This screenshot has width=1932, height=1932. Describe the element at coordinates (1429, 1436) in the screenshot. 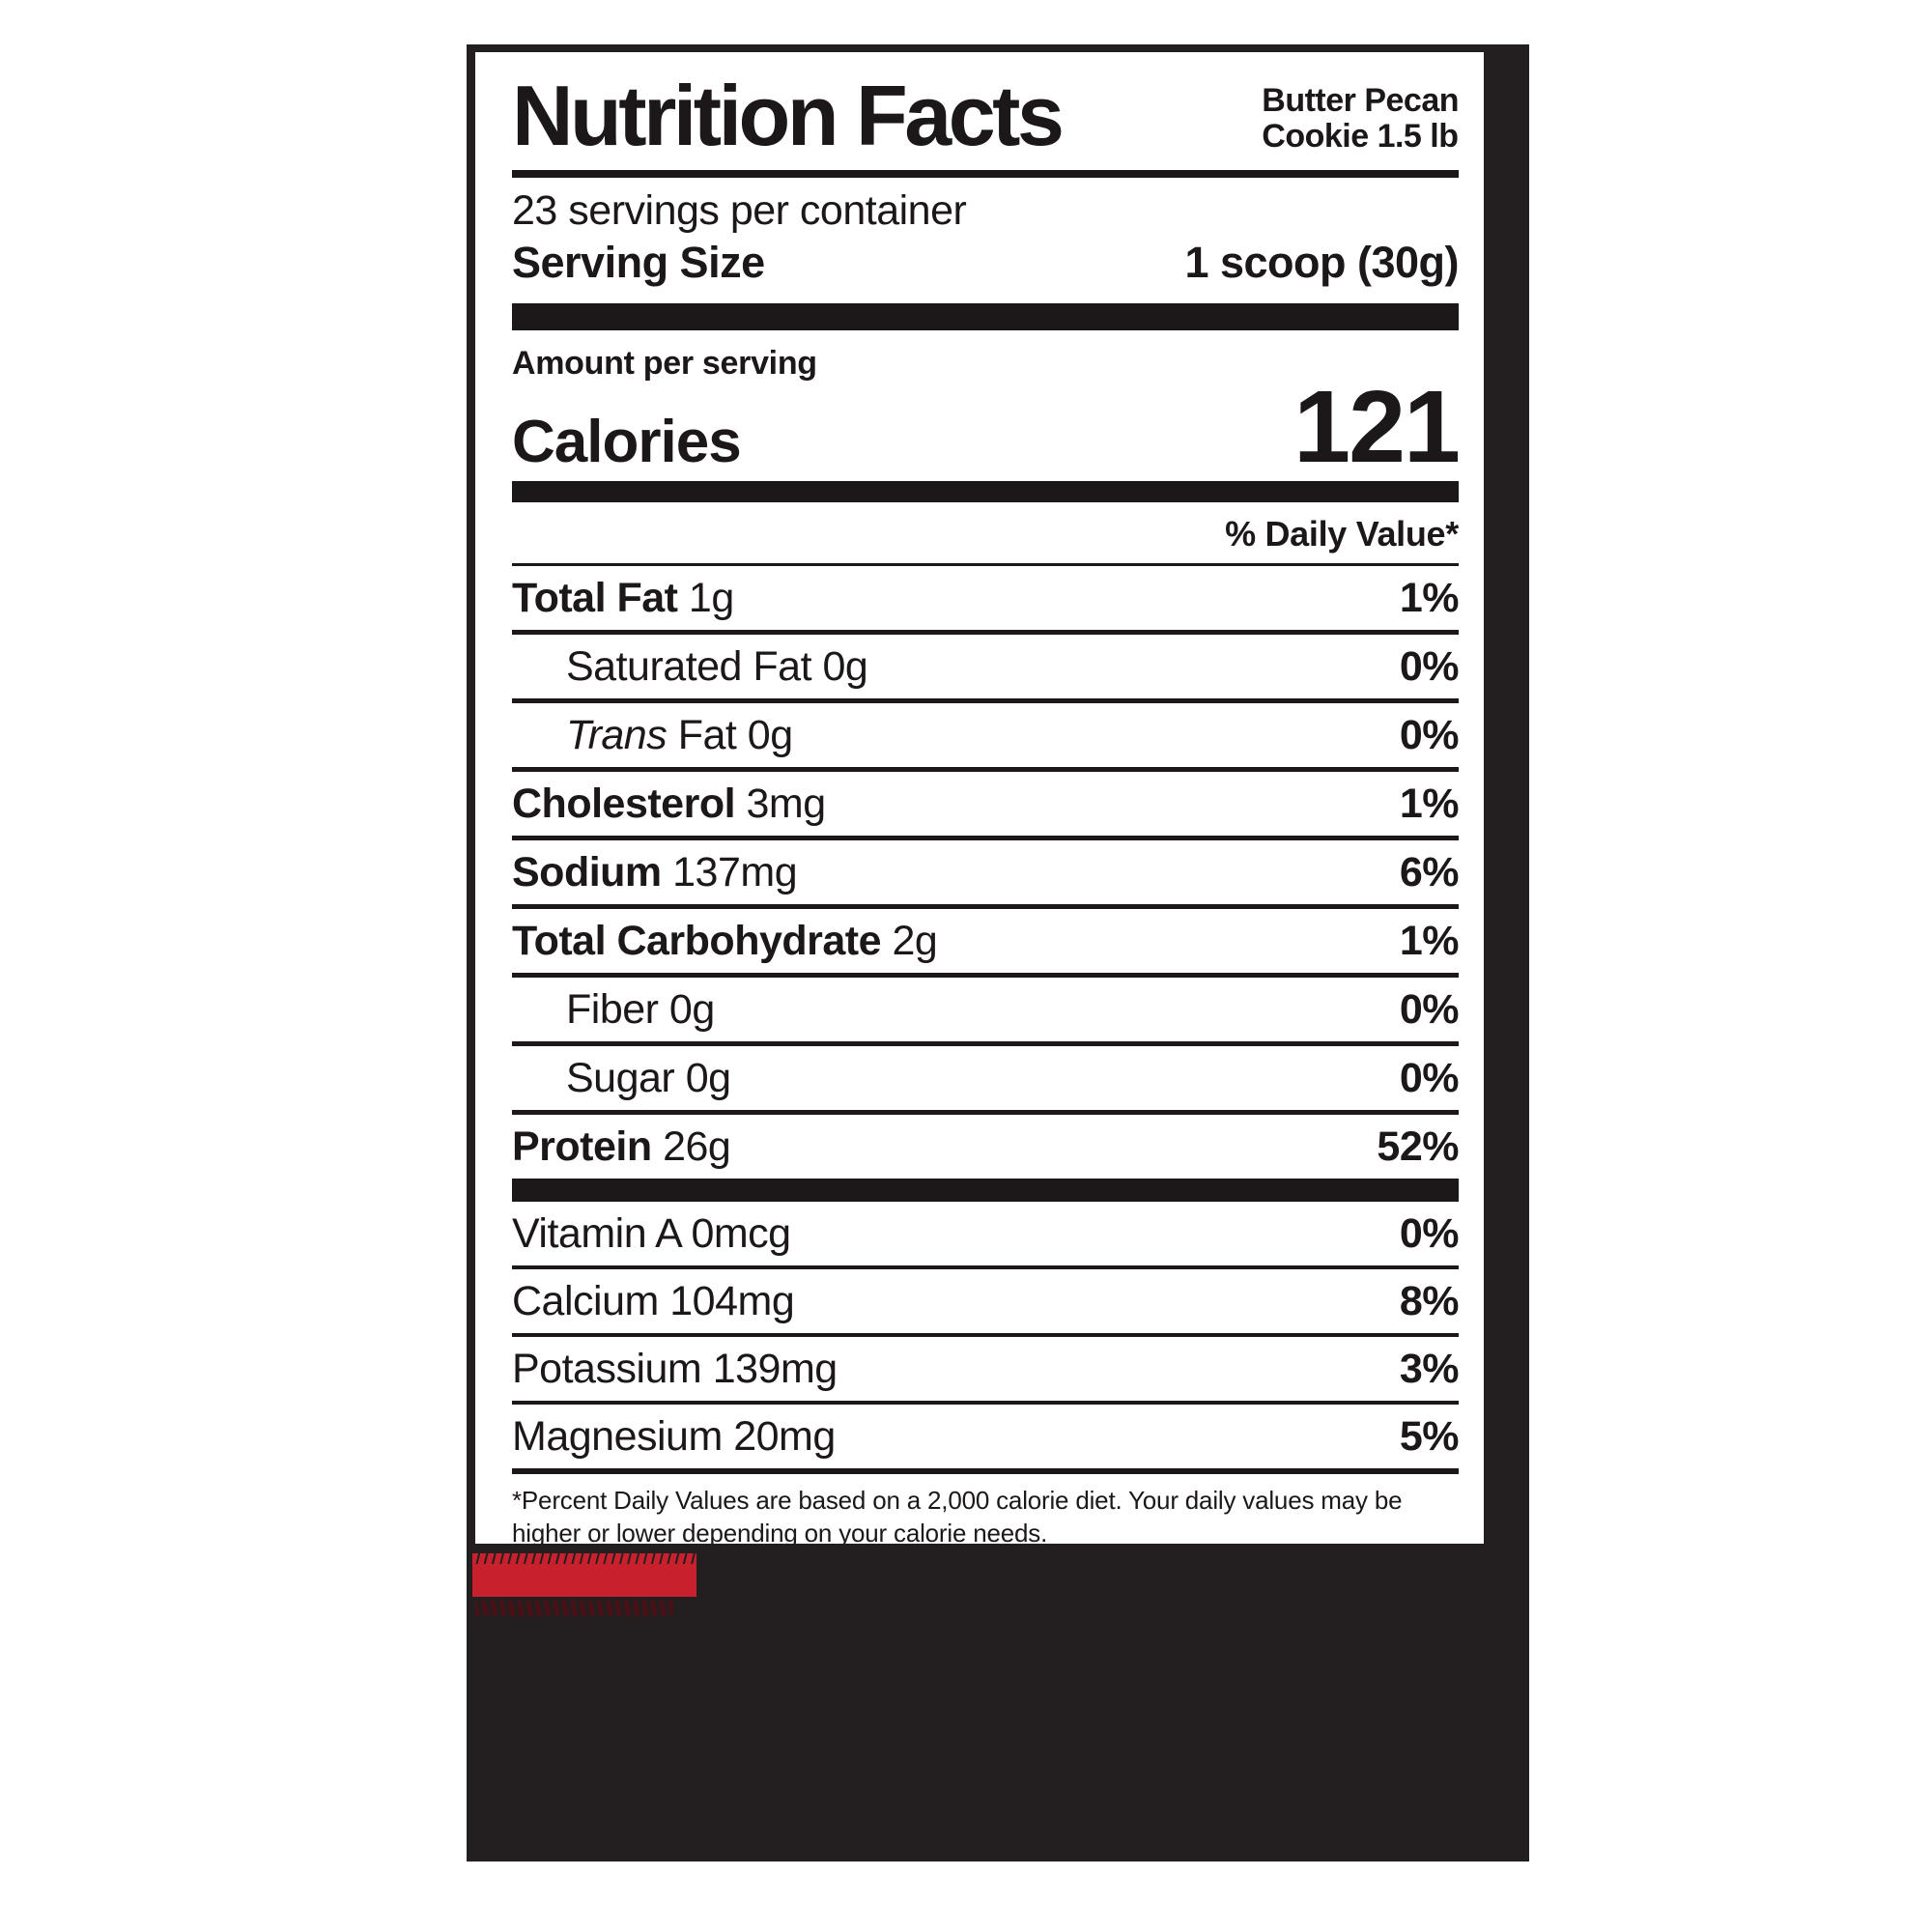

I see `nutrient-dv: 5%` at that location.